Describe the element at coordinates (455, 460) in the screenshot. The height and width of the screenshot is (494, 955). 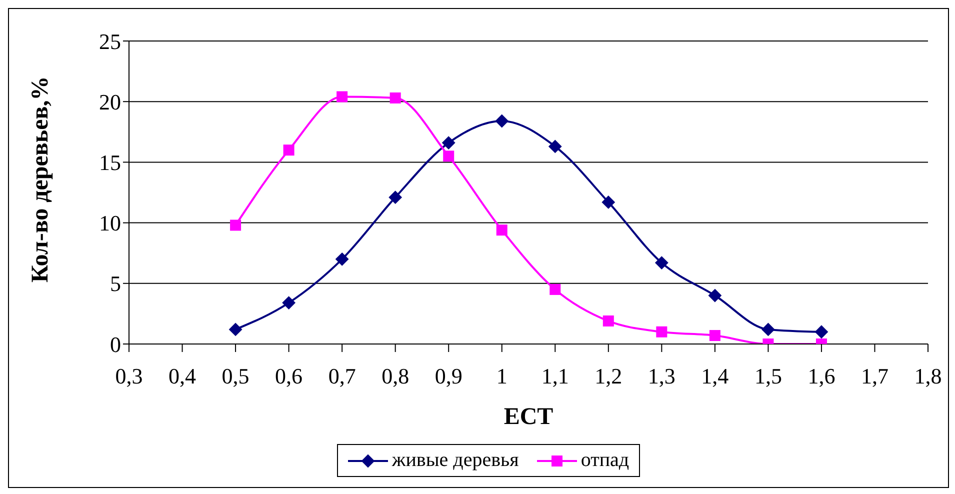
I see `legend-label: живые деревья` at that location.